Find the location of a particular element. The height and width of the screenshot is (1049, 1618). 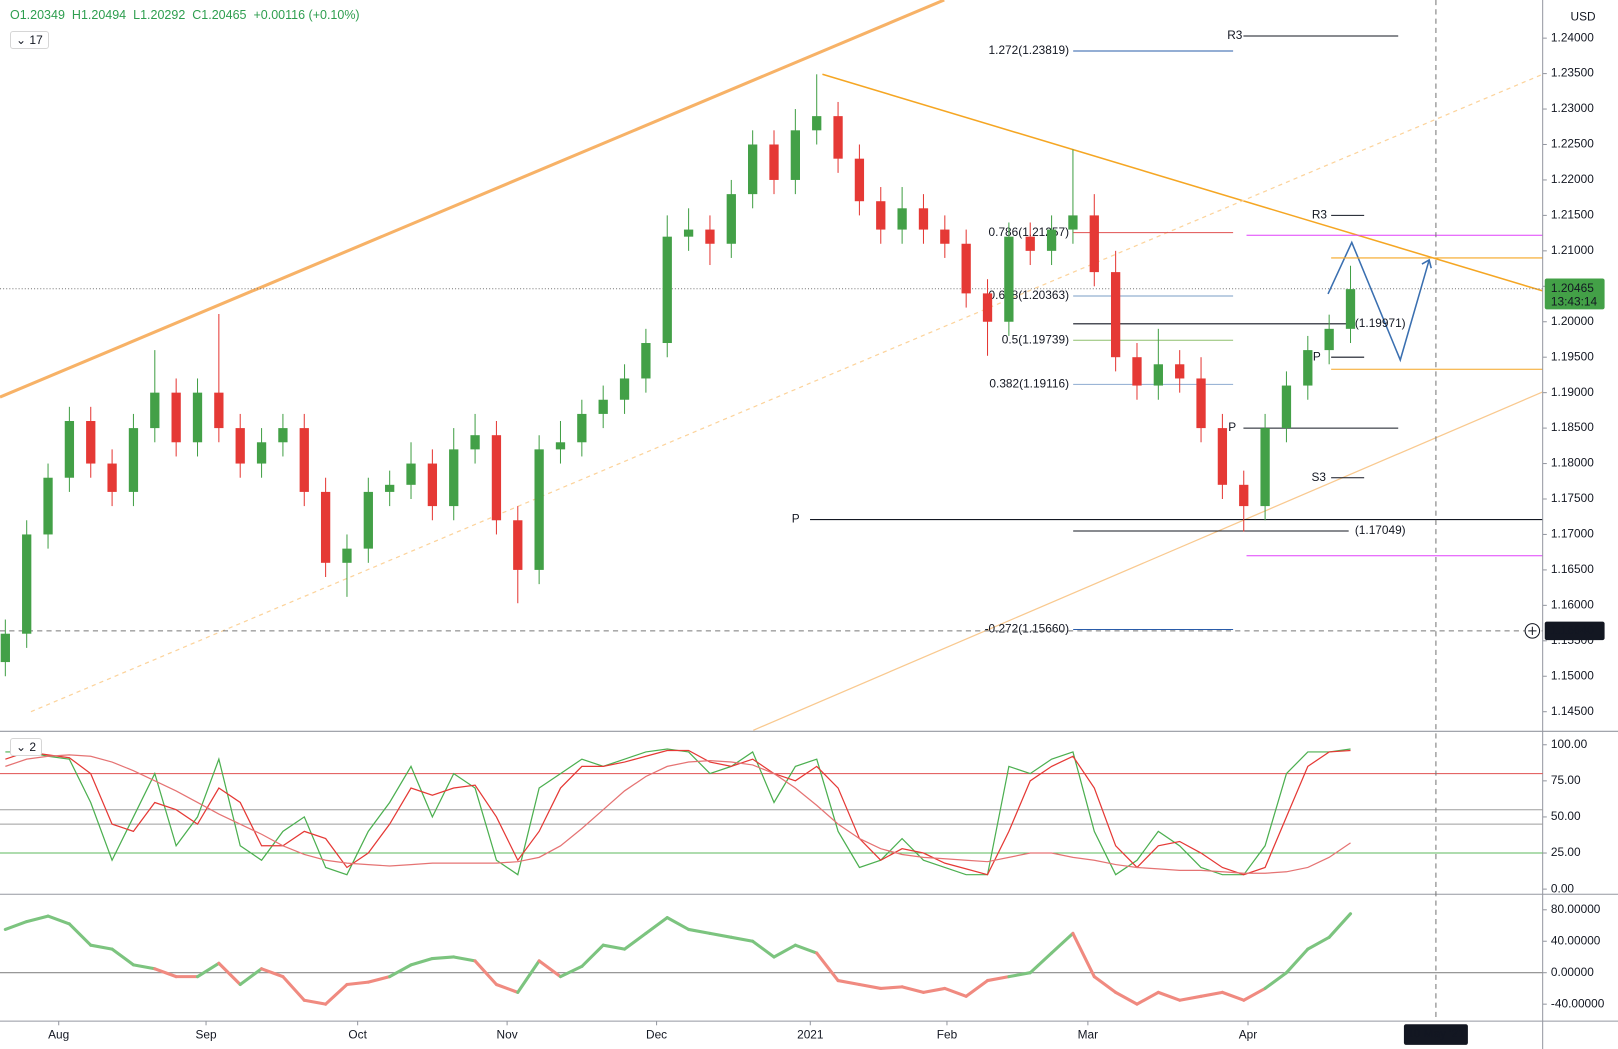

projection is located at coordinates (1378, 301).